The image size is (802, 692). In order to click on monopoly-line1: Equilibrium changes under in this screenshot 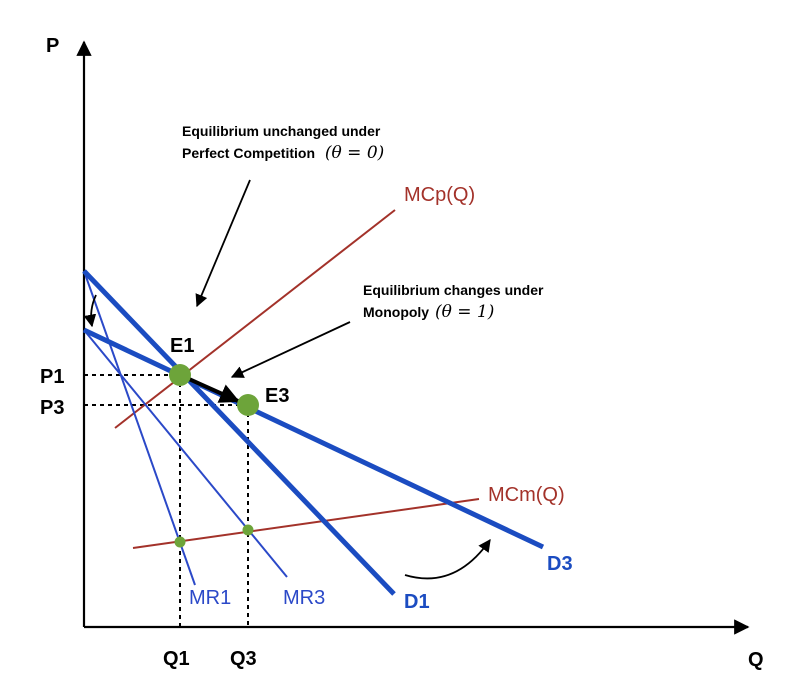, I will do `click(453, 290)`.